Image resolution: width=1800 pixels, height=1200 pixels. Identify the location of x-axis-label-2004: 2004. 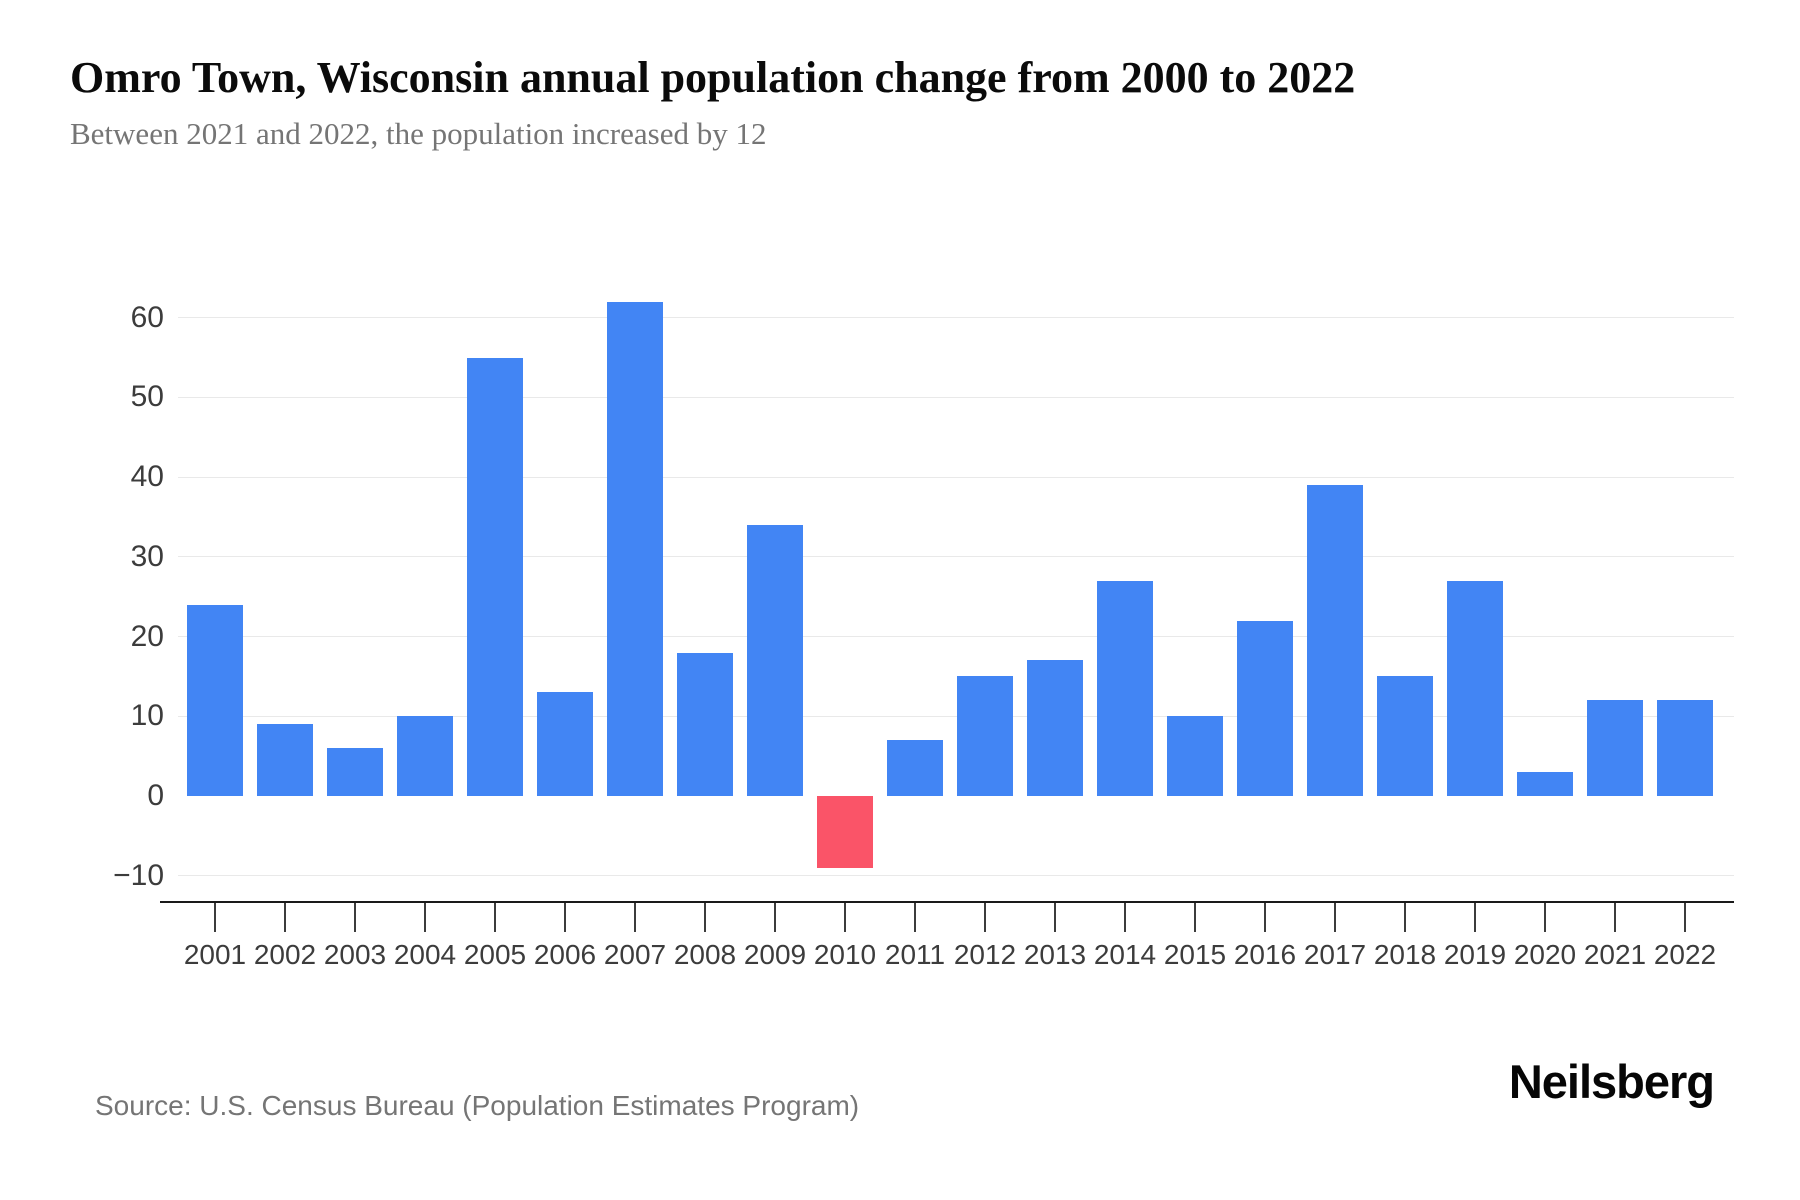
(425, 954).